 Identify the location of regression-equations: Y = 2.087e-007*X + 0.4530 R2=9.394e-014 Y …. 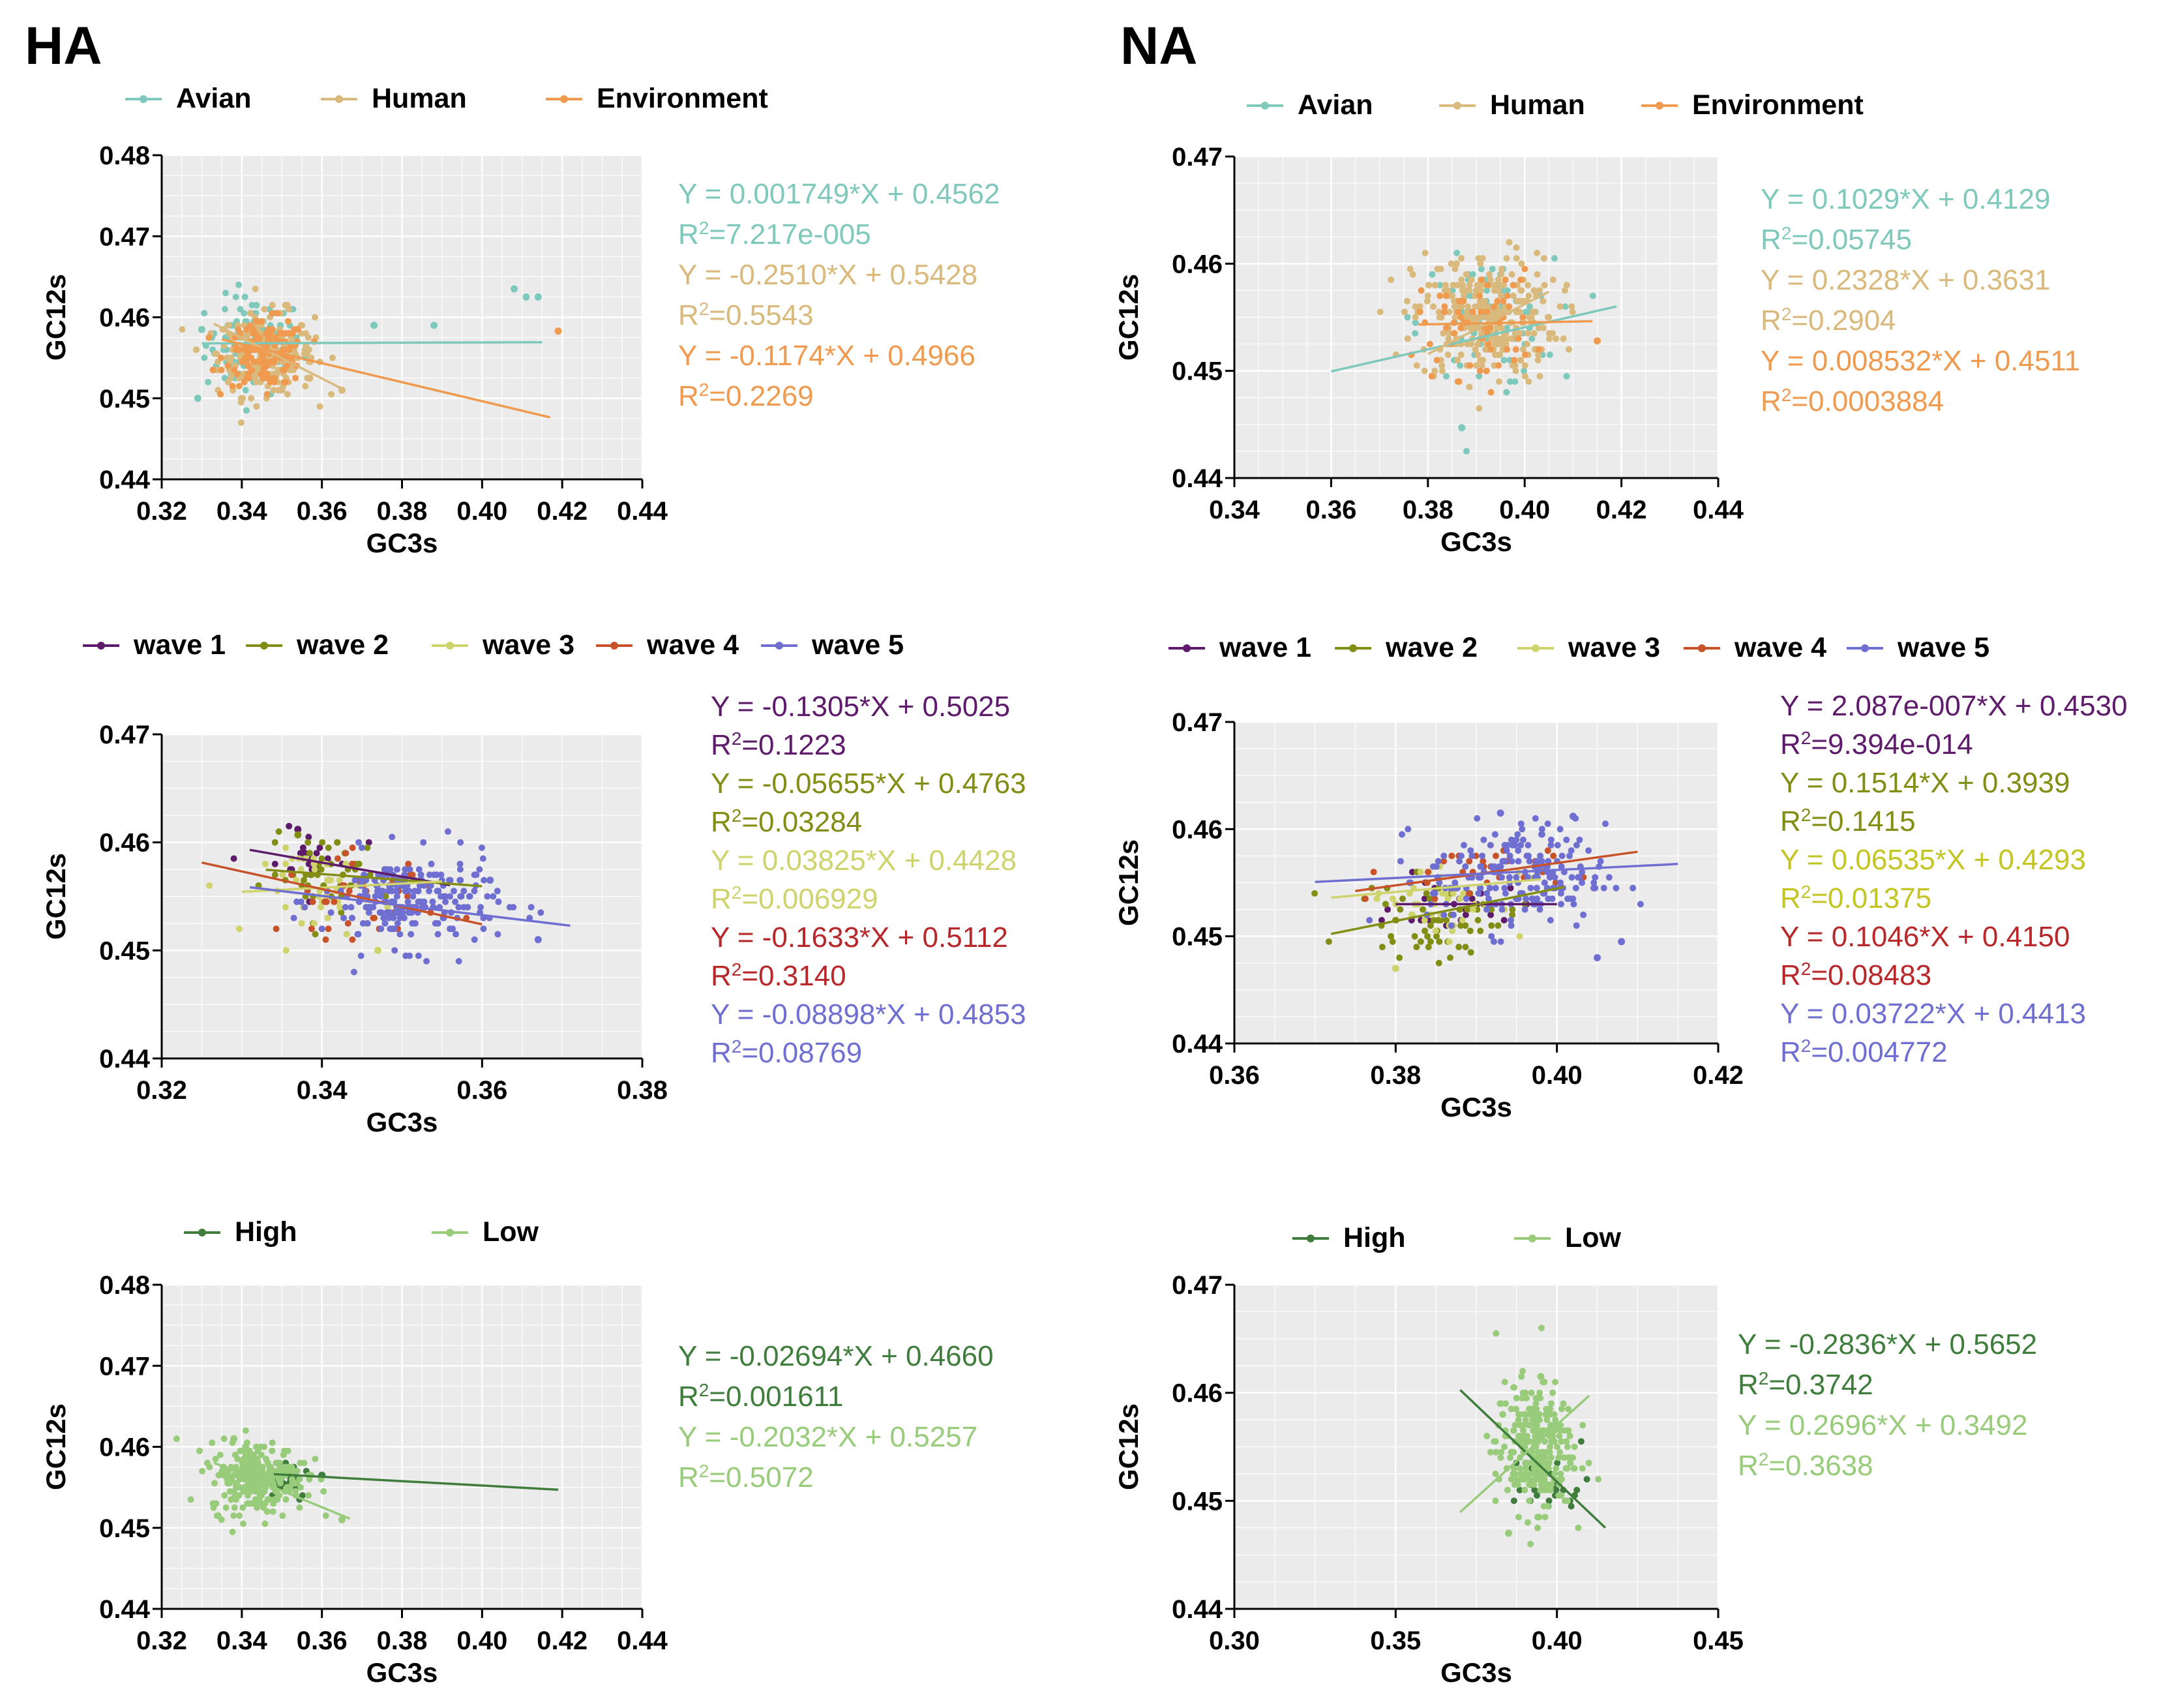
(1954, 879).